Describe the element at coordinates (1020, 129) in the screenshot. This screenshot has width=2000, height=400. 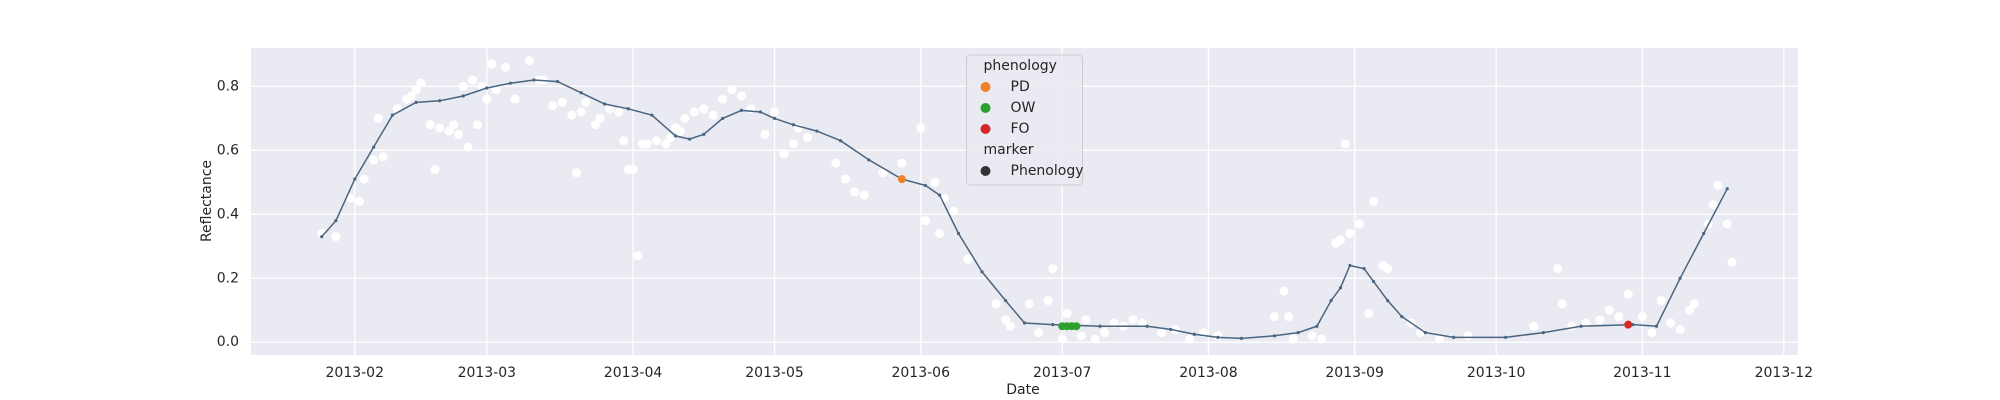
I see `legend-label: FO` at that location.